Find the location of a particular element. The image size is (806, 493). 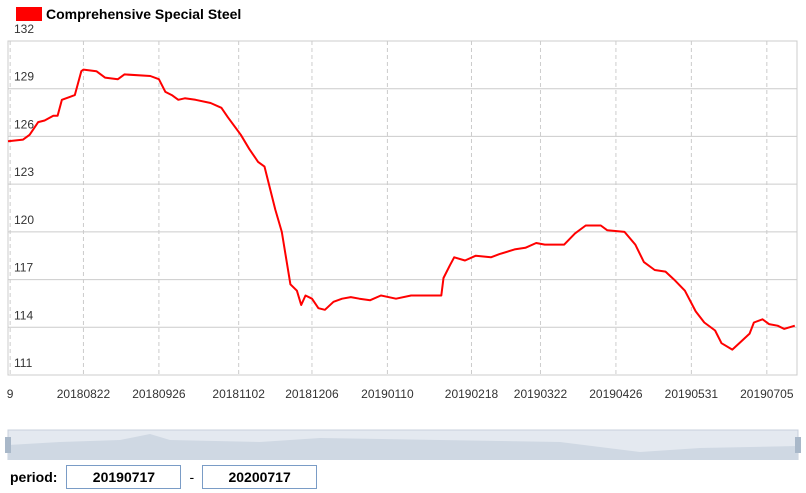

end-input: 20200717 is located at coordinates (260, 477).